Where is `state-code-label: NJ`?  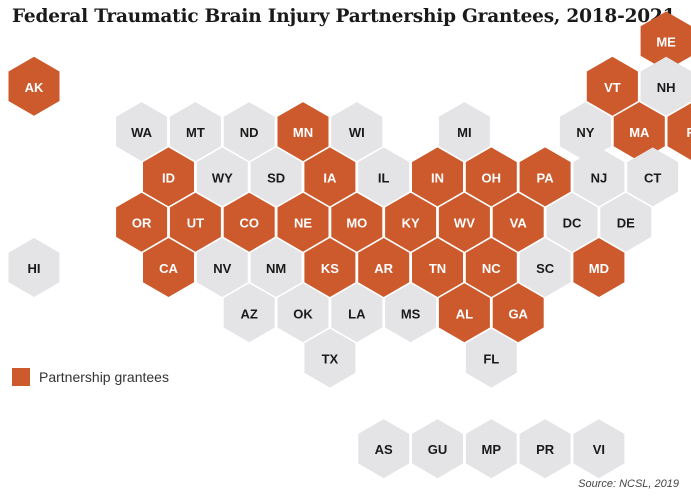
state-code-label: NJ is located at coordinates (599, 177).